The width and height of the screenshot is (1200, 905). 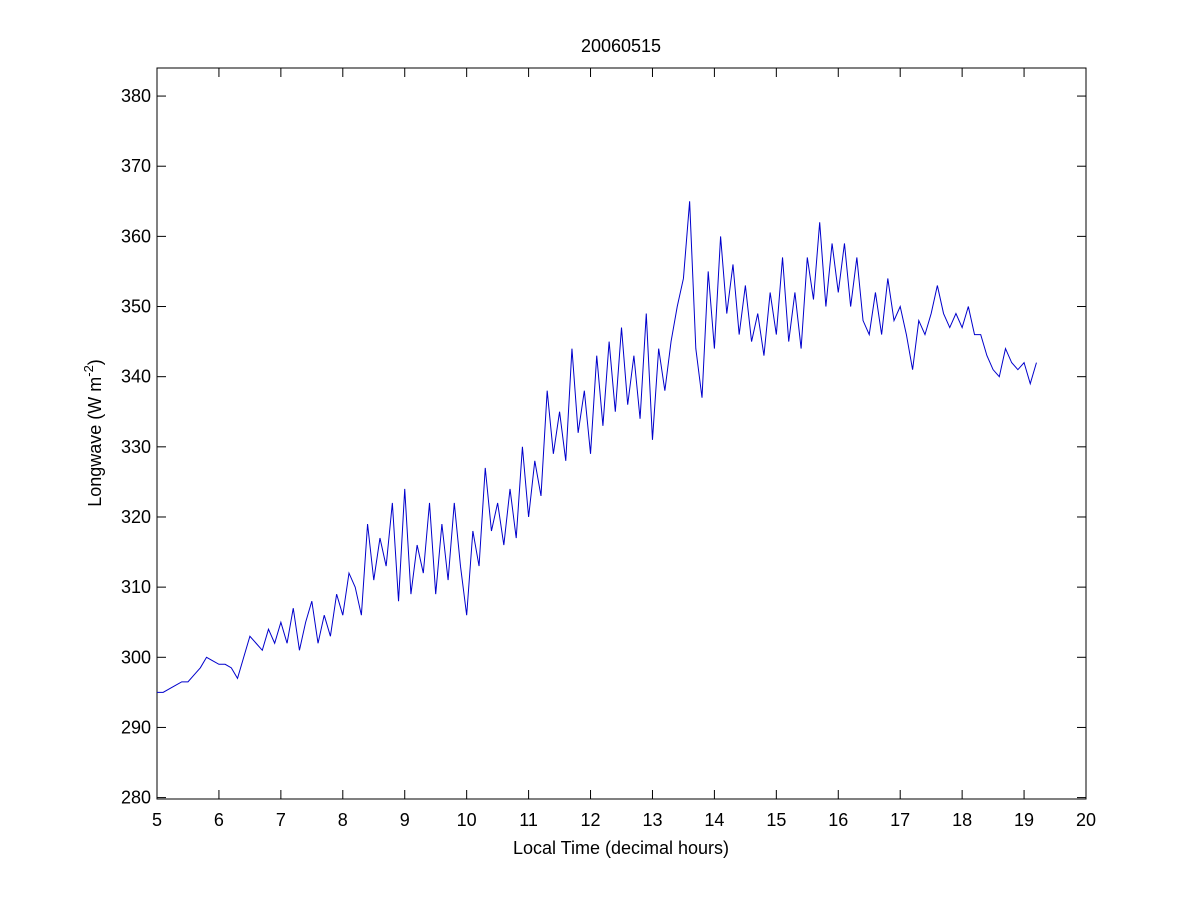 What do you see at coordinates (652, 820) in the screenshot?
I see `x-tick-label: 13` at bounding box center [652, 820].